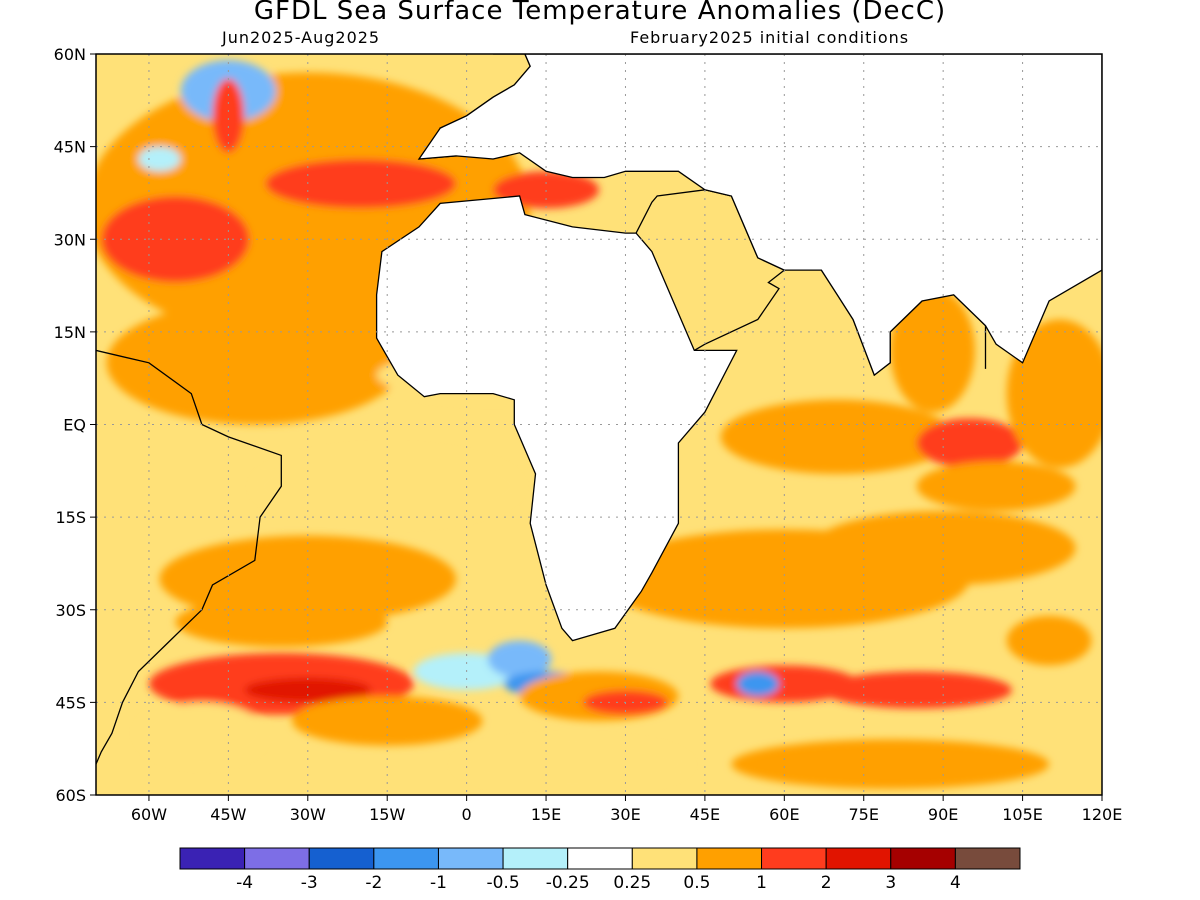 The width and height of the screenshot is (1200, 900). I want to click on initial-conditions: February2025 initial conditions, so click(770, 37).